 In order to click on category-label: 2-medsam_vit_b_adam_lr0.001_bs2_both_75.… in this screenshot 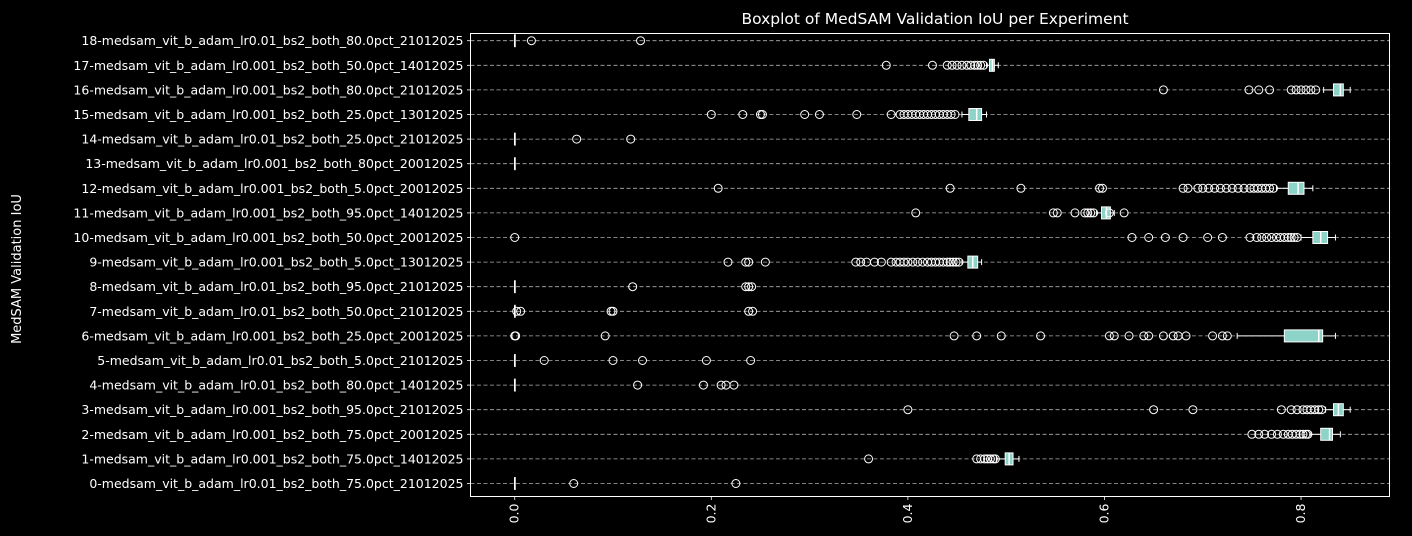, I will do `click(272, 434)`.